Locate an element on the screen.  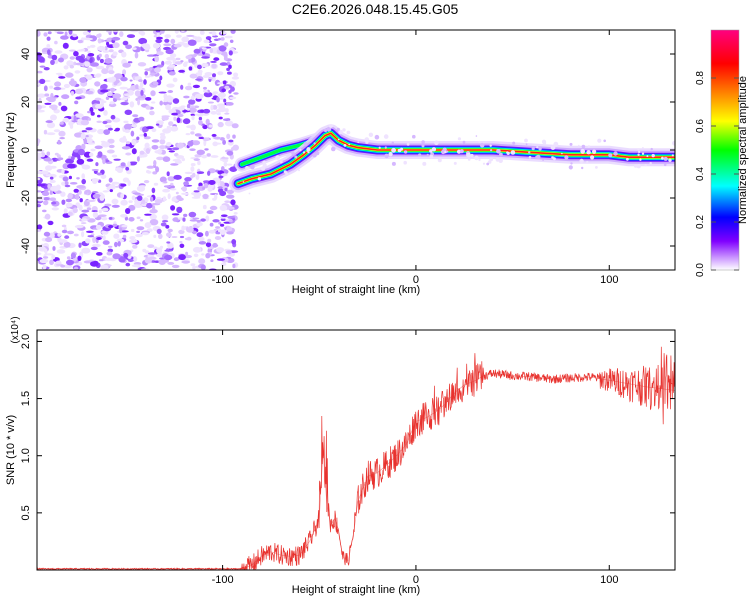
y-tick-label: -40 is located at coordinates (26, 246).